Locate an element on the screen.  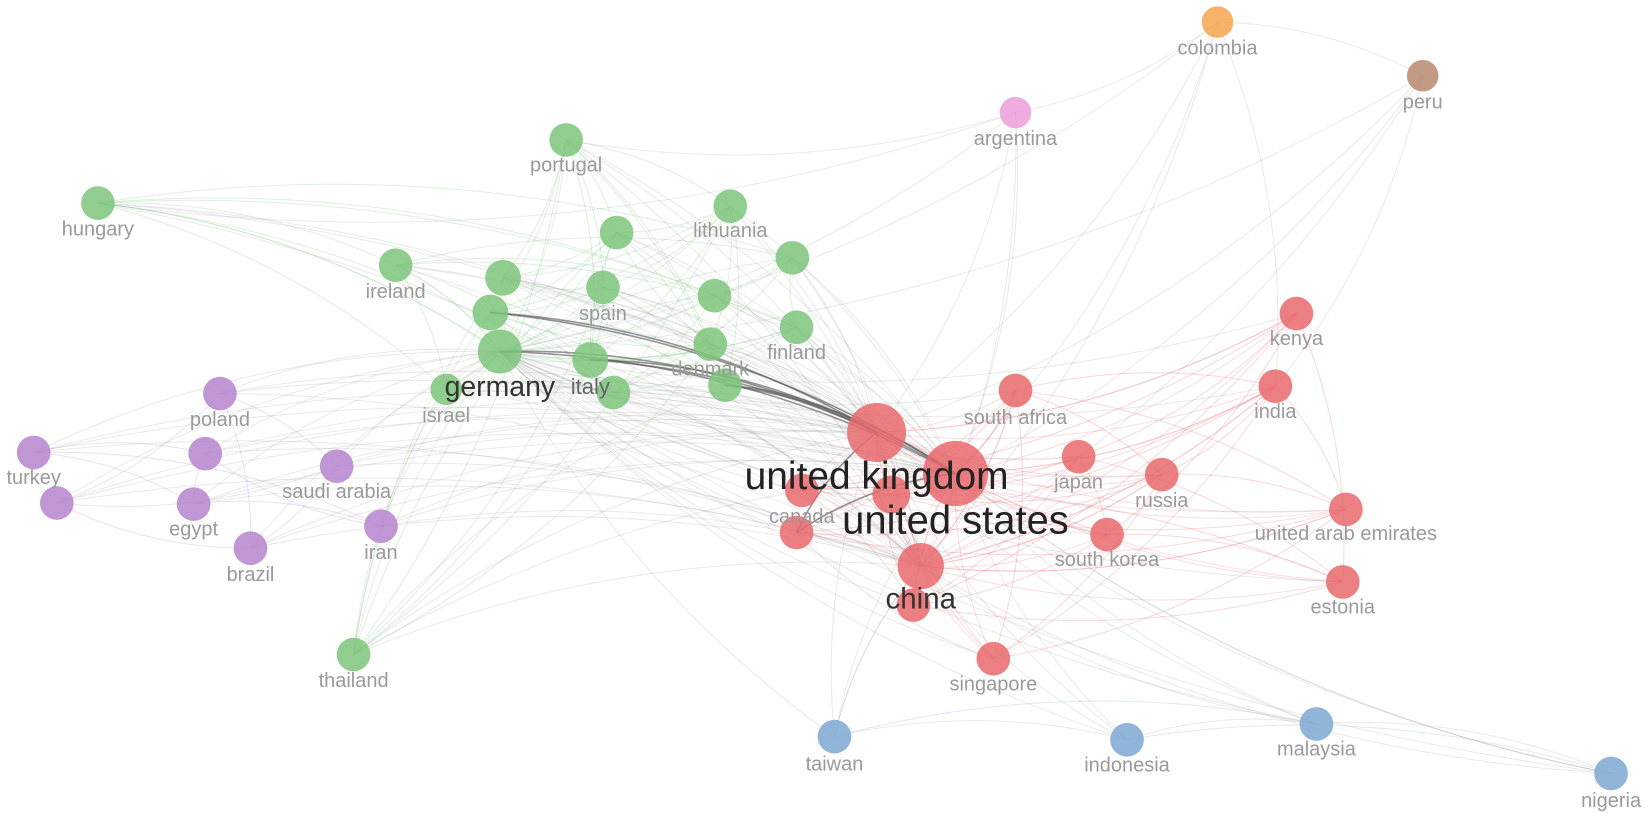
node-label: canada is located at coordinates (802, 517).